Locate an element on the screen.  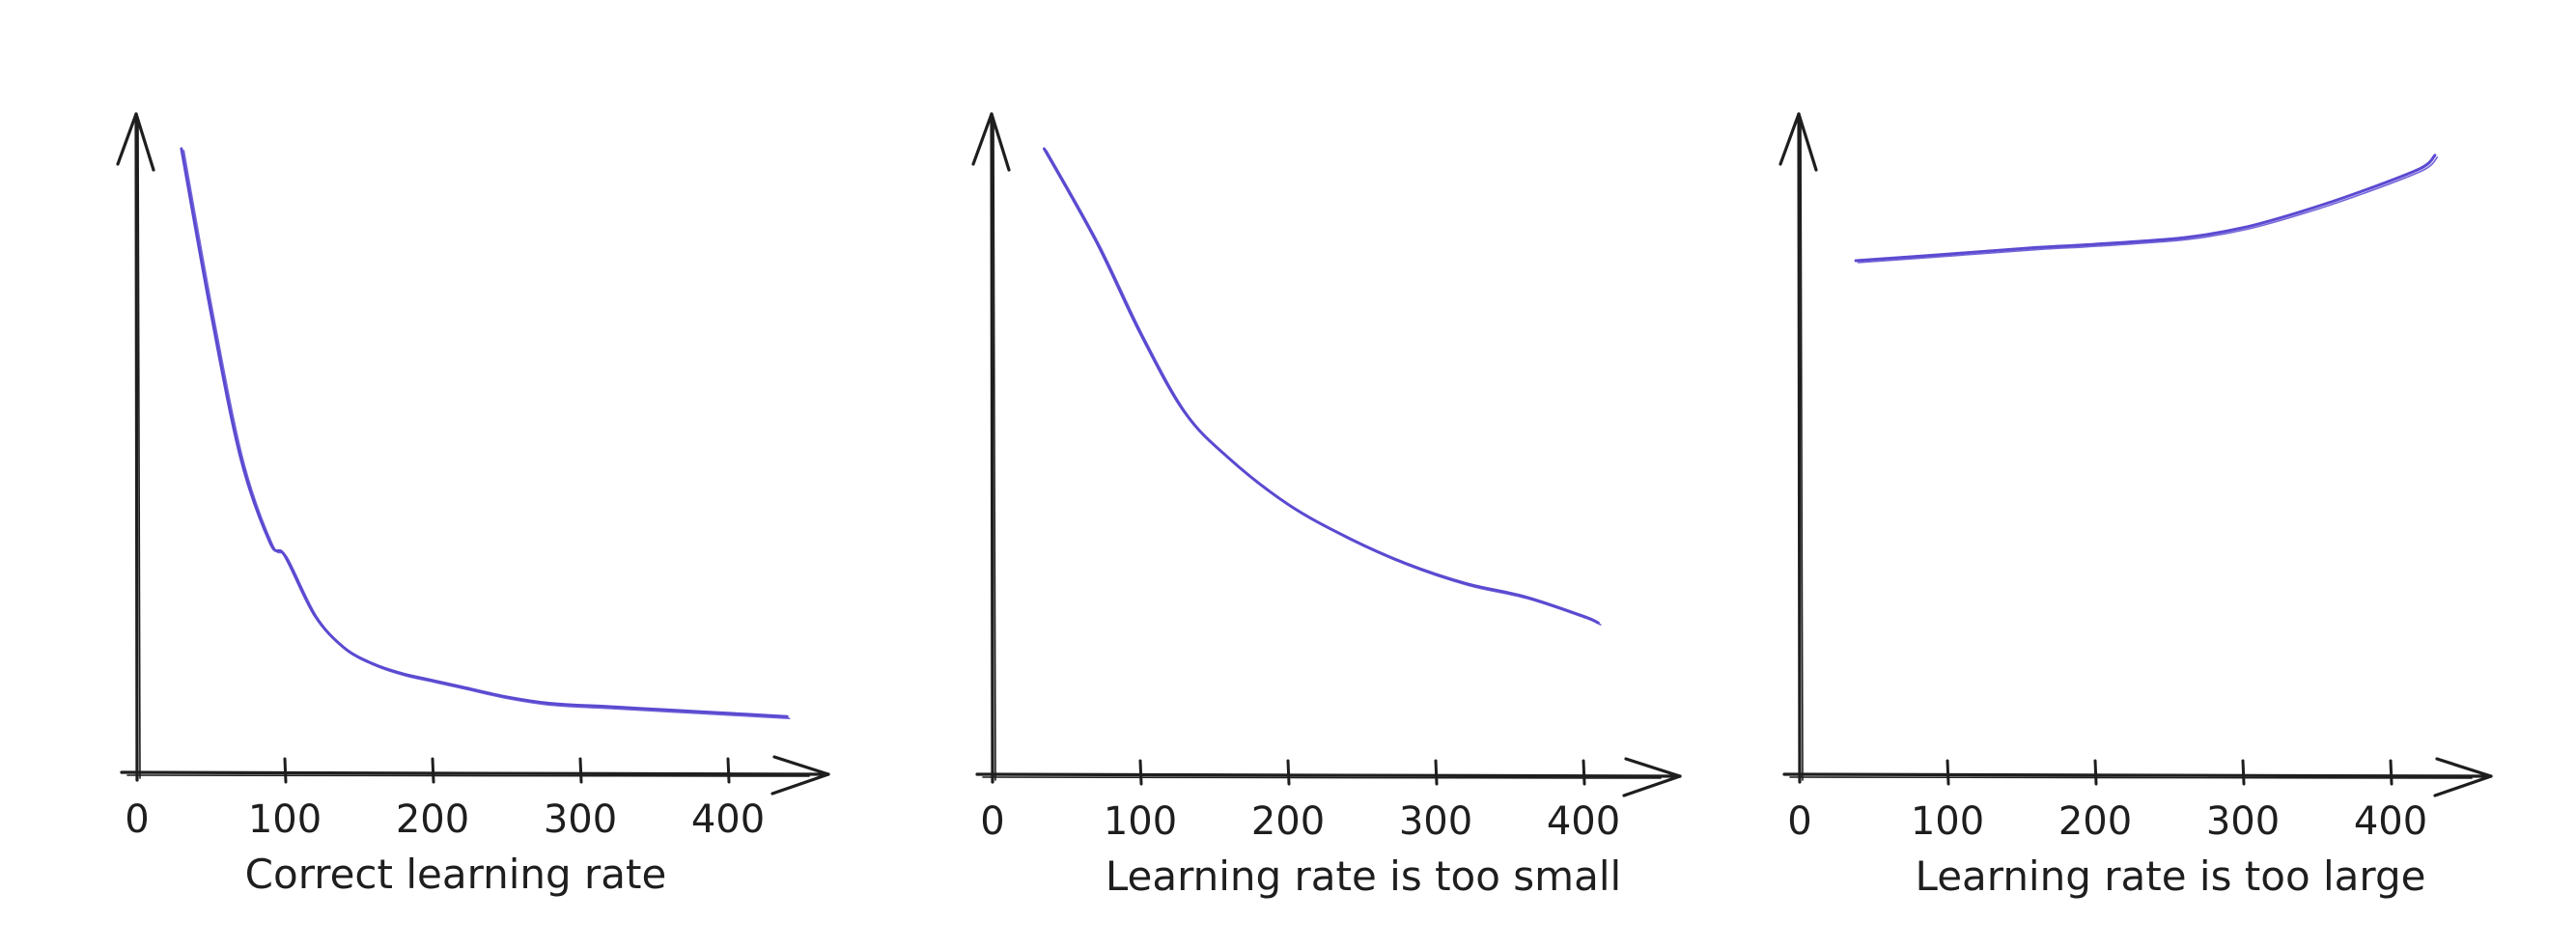
chart-title: Learning rate is too large is located at coordinates (2171, 876).